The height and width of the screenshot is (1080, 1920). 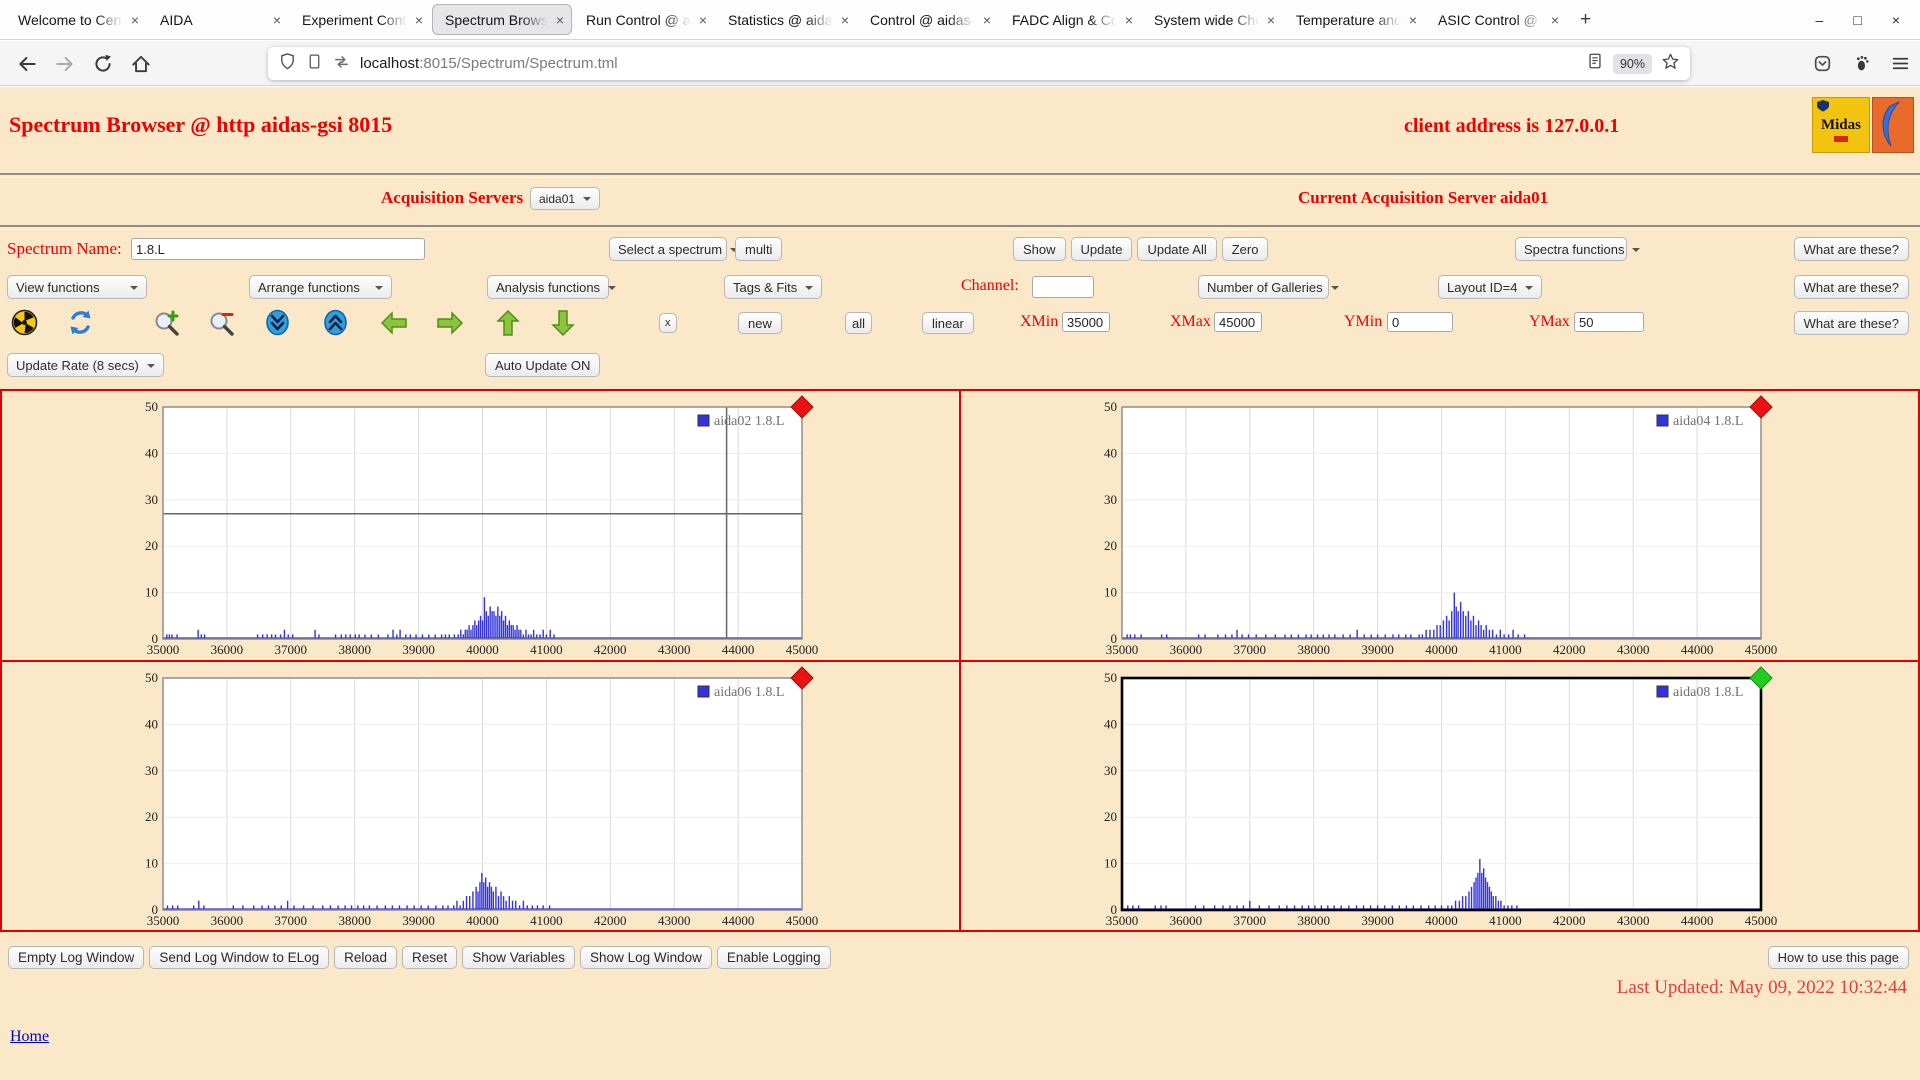 I want to click on bookmark-star-icon, so click(x=1670, y=64).